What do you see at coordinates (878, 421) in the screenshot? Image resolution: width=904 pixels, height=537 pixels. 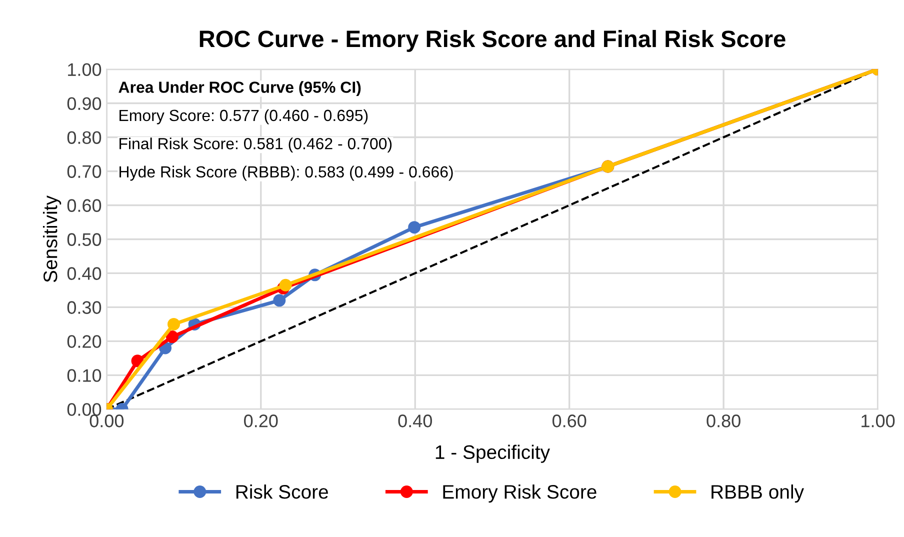 I see `x-tick-label: 1.00` at bounding box center [878, 421].